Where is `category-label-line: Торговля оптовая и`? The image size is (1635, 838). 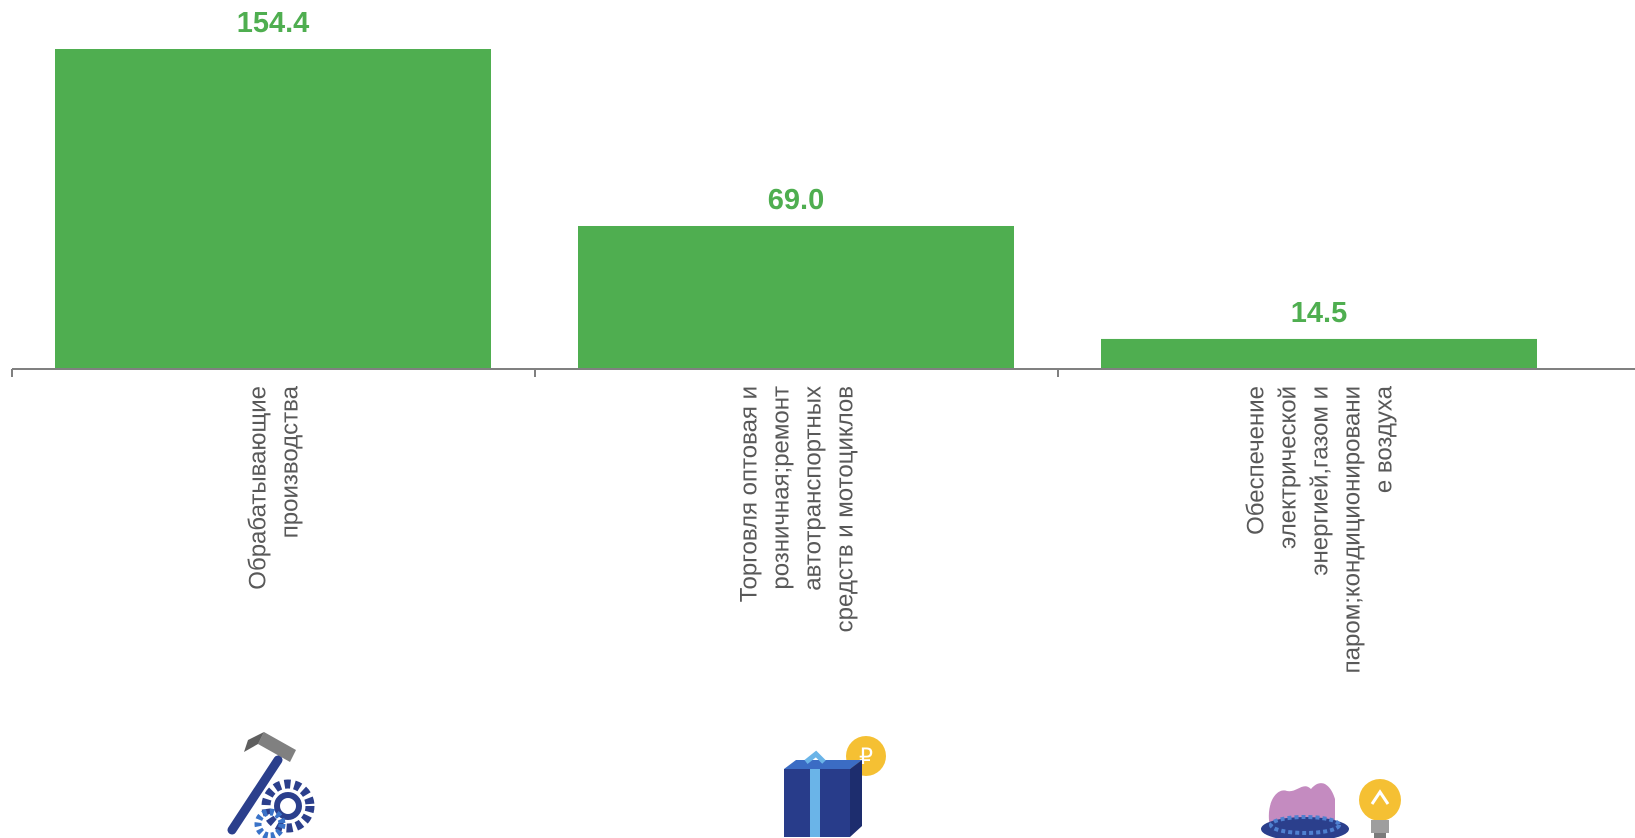 category-label-line: Торговля оптовая и is located at coordinates (749, 494).